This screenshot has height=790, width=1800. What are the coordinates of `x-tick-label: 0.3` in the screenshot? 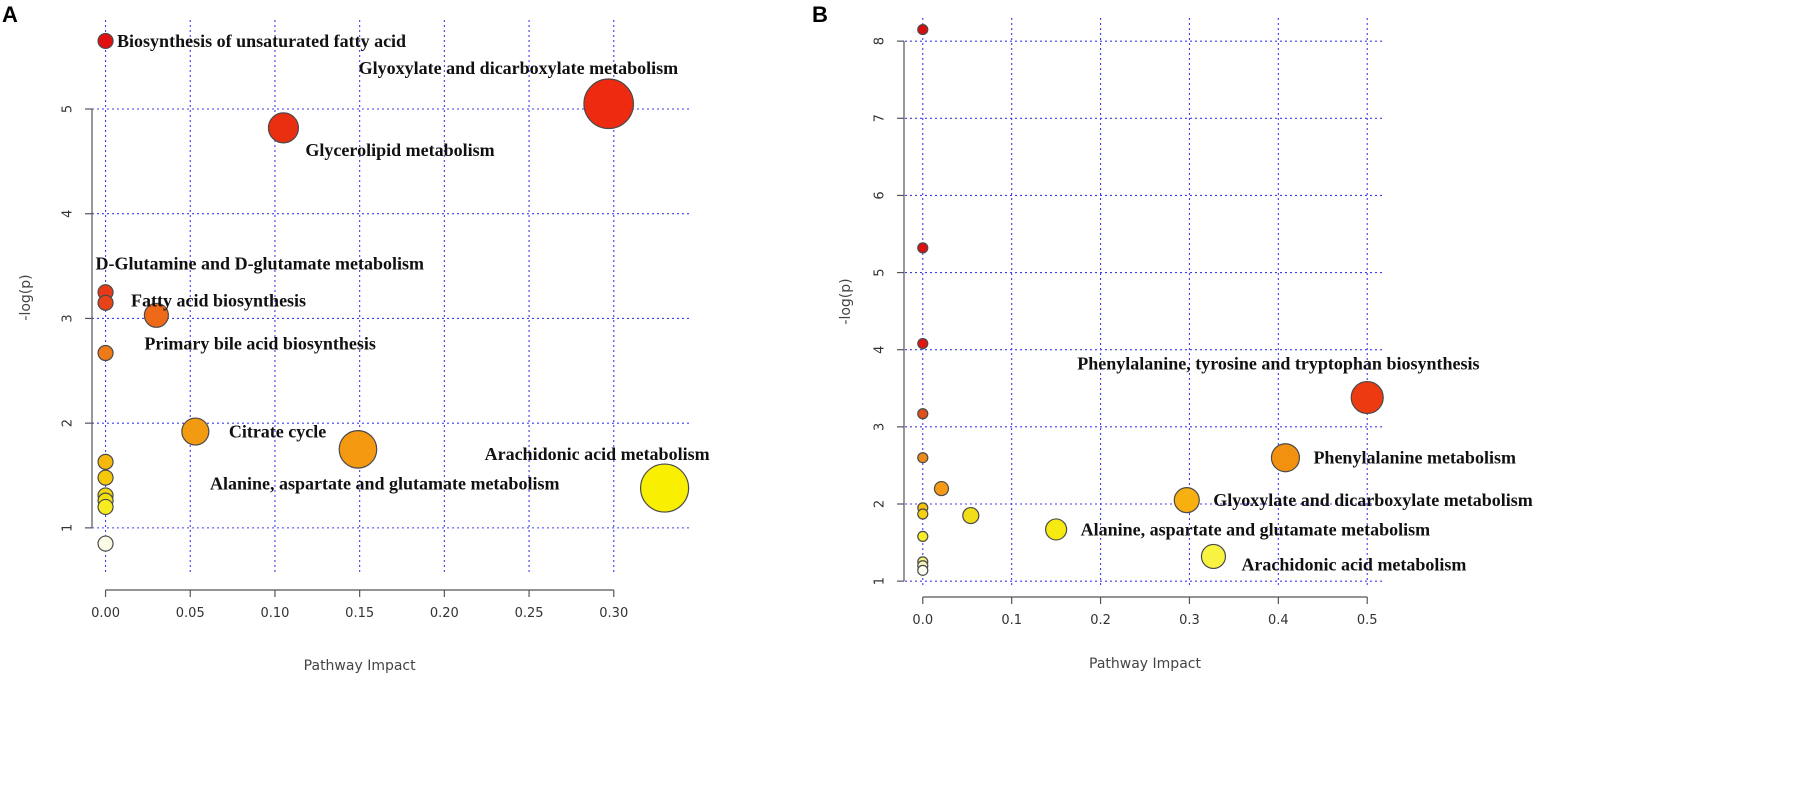 It's located at (1189, 620).